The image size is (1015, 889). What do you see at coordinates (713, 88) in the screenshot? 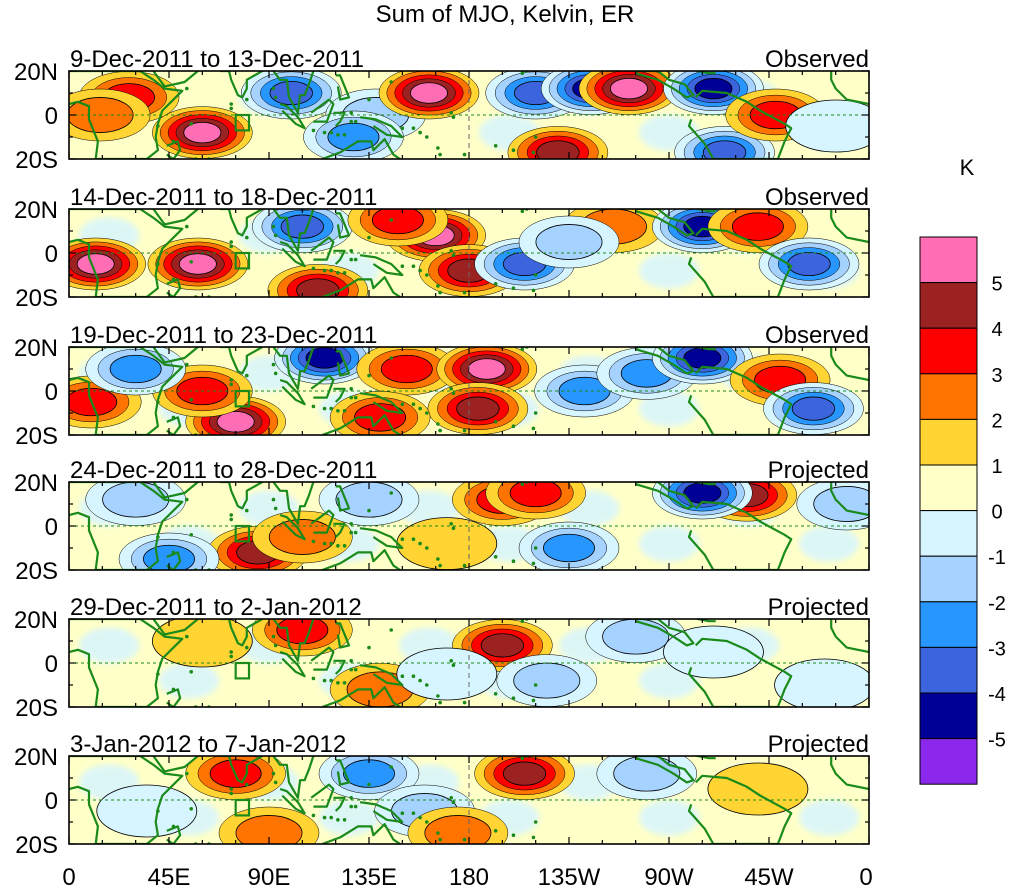
I see `contour-level--5` at bounding box center [713, 88].